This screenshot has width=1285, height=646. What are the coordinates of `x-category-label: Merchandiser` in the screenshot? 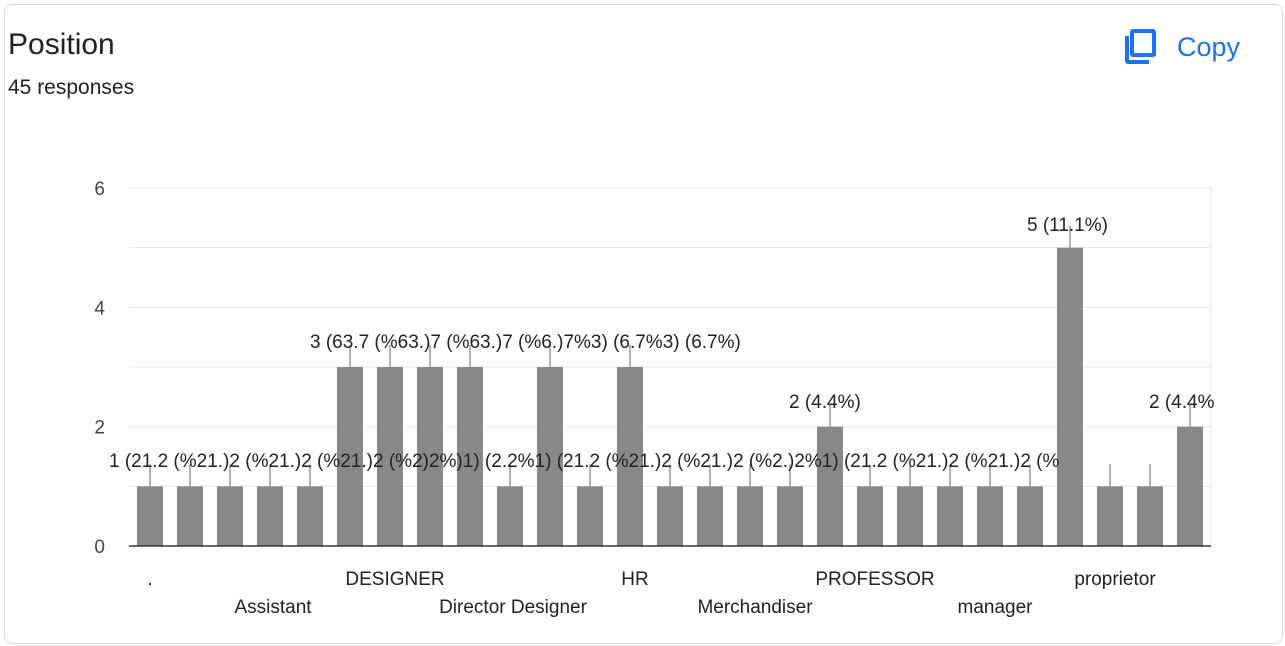 It's located at (755, 607).